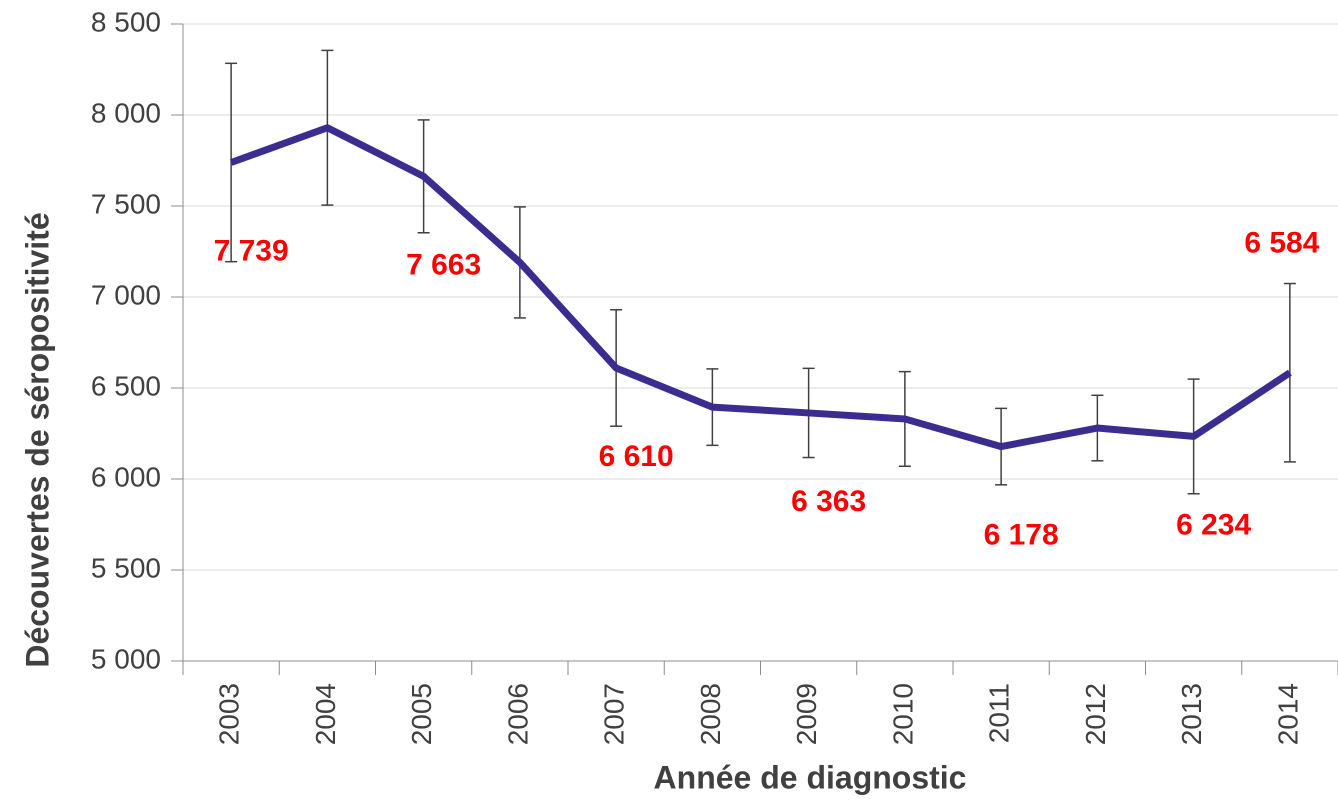 The height and width of the screenshot is (809, 1338). Describe the element at coordinates (614, 714) in the screenshot. I see `x-tick-label: 2007` at that location.